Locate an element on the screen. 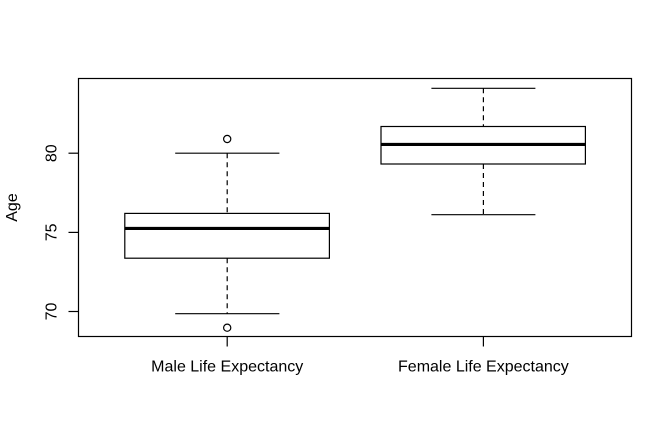 Image resolution: width=672 pixels, height=435 pixels. svg-text: Male Life Expectancy is located at coordinates (227, 367).